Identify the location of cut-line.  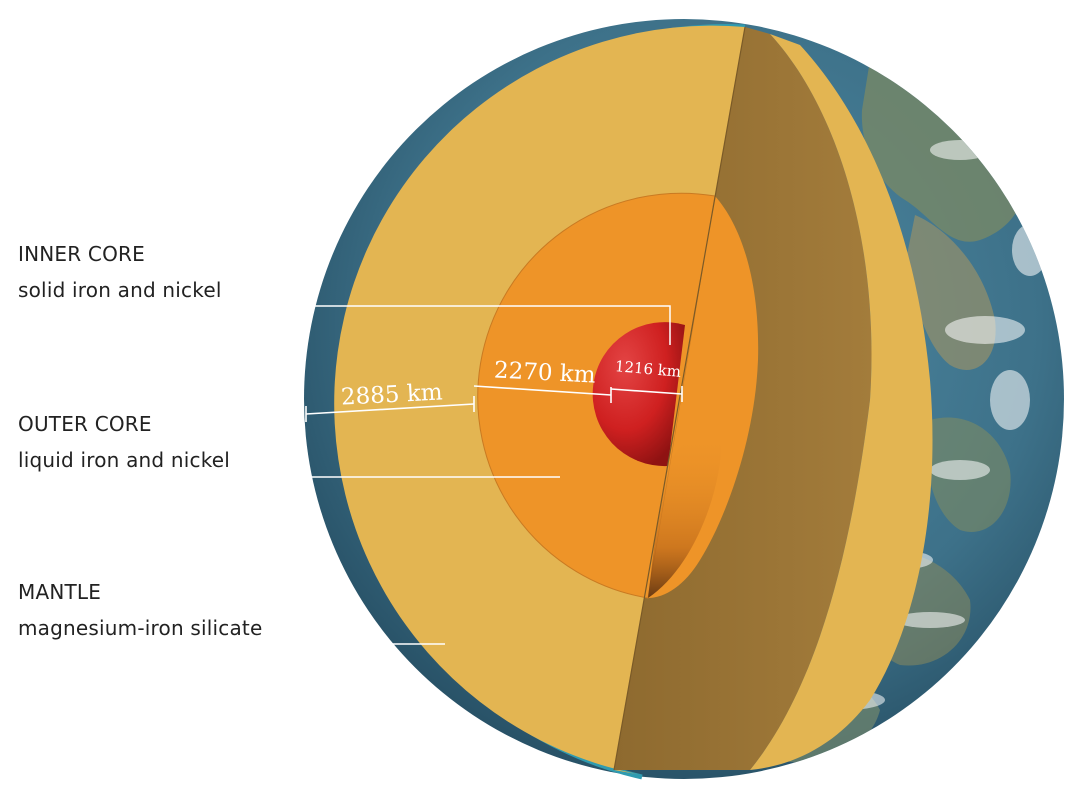
(679, 398).